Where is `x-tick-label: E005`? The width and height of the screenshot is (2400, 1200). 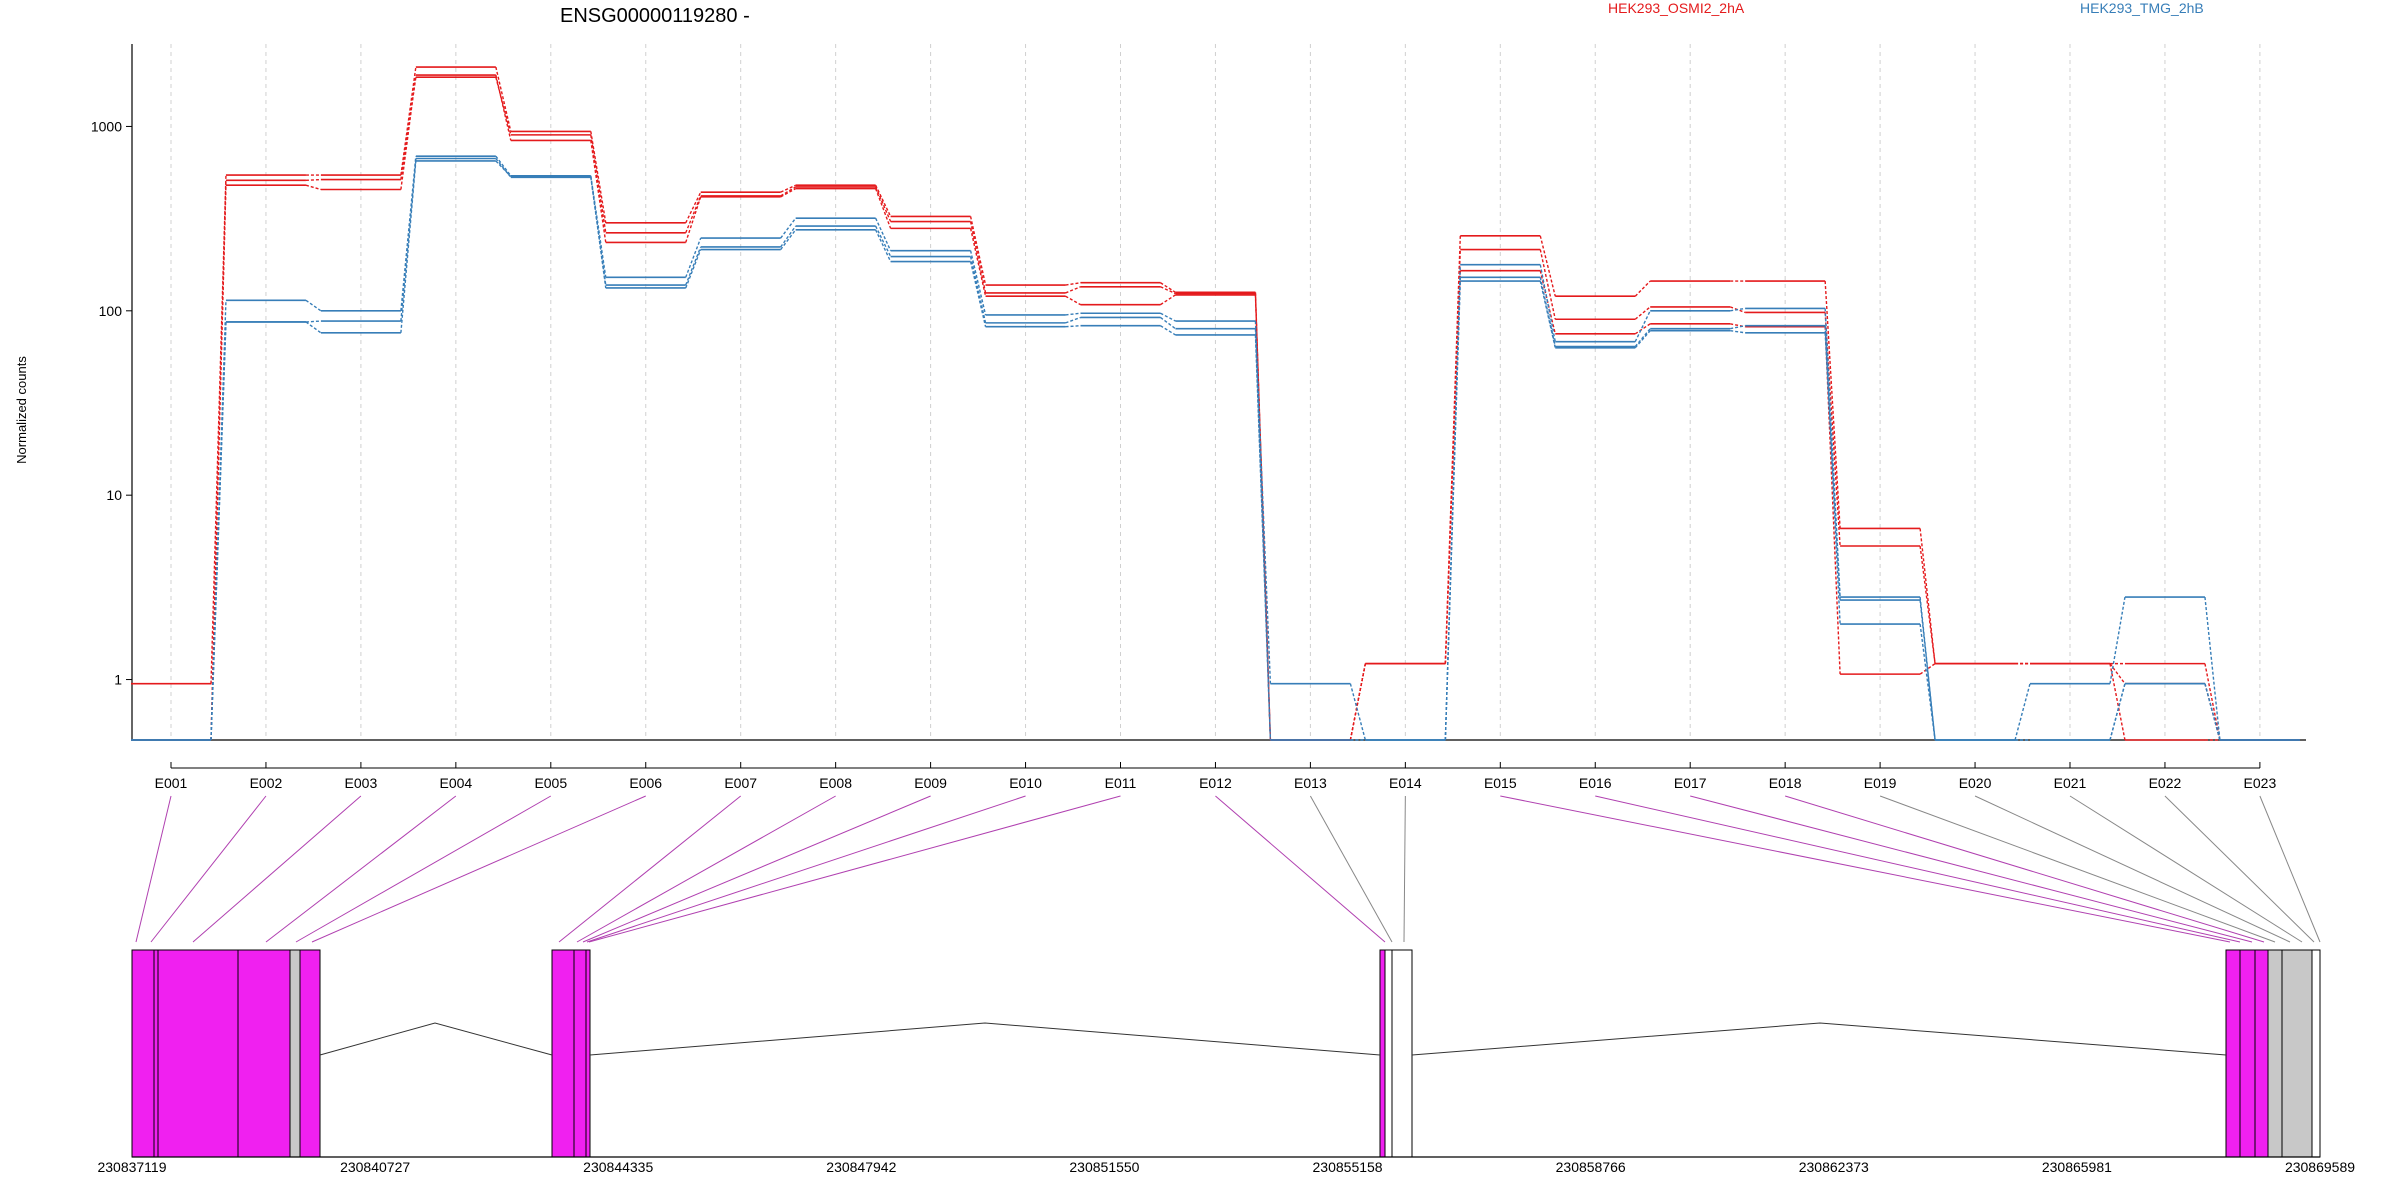
x-tick-label: E005 is located at coordinates (550, 783).